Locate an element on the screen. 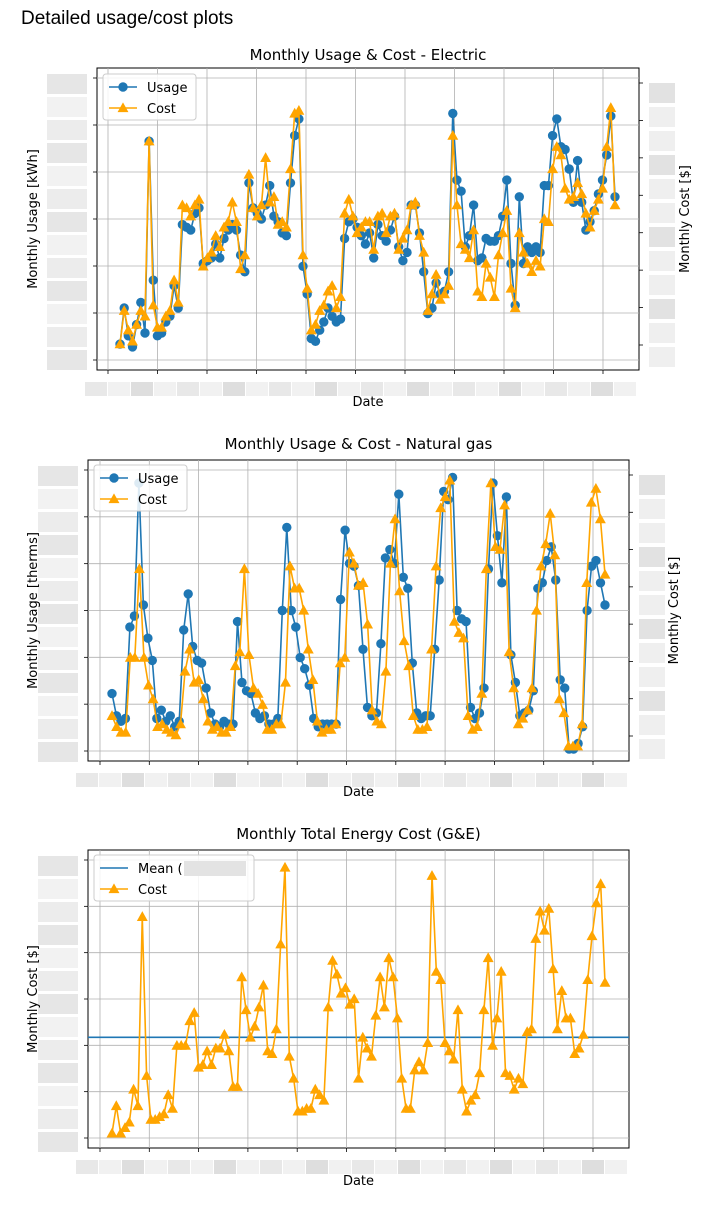 Image resolution: width=719 pixels, height=1205 pixels. chart-title: Monthly Usage & Cost - Electric is located at coordinates (368, 55).